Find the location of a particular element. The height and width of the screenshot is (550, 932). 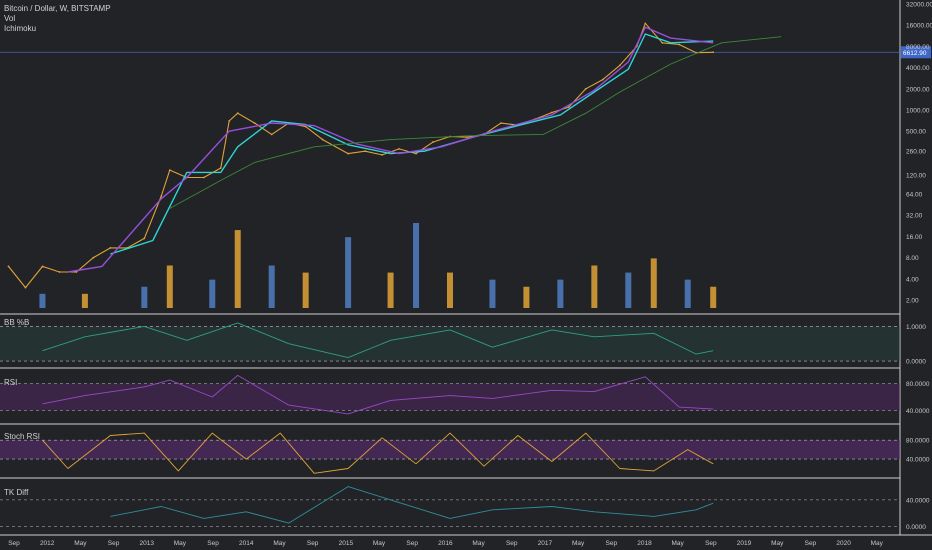

price-y-tick: 16000.00 is located at coordinates (919, 26).